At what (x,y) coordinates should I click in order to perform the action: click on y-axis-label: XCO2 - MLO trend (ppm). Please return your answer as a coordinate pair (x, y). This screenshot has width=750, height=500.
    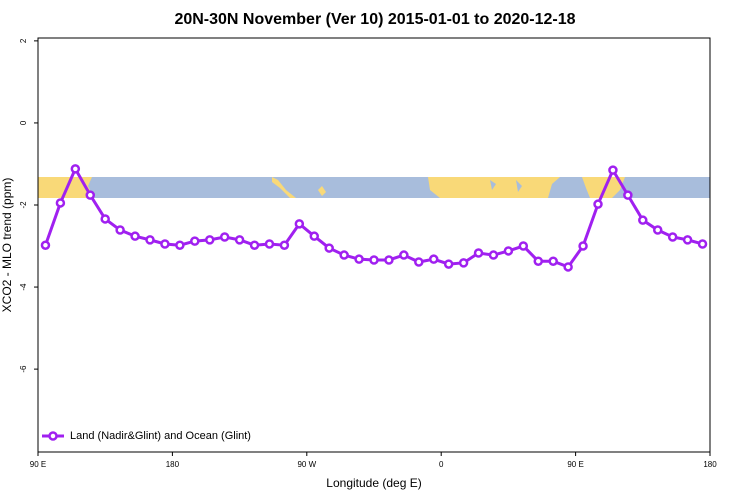
    Looking at the image, I should click on (7, 245).